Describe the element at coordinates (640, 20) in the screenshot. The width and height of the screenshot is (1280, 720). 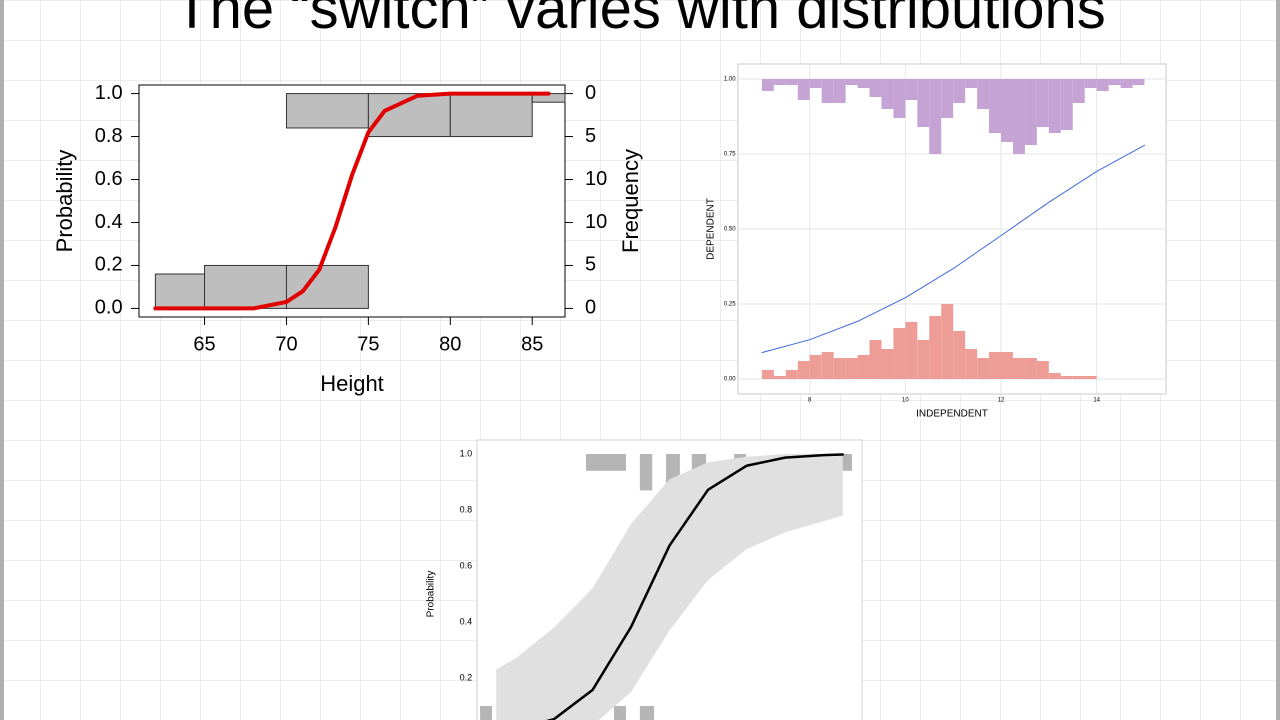
I see `slide-title: The “switch” varies with distributions` at that location.